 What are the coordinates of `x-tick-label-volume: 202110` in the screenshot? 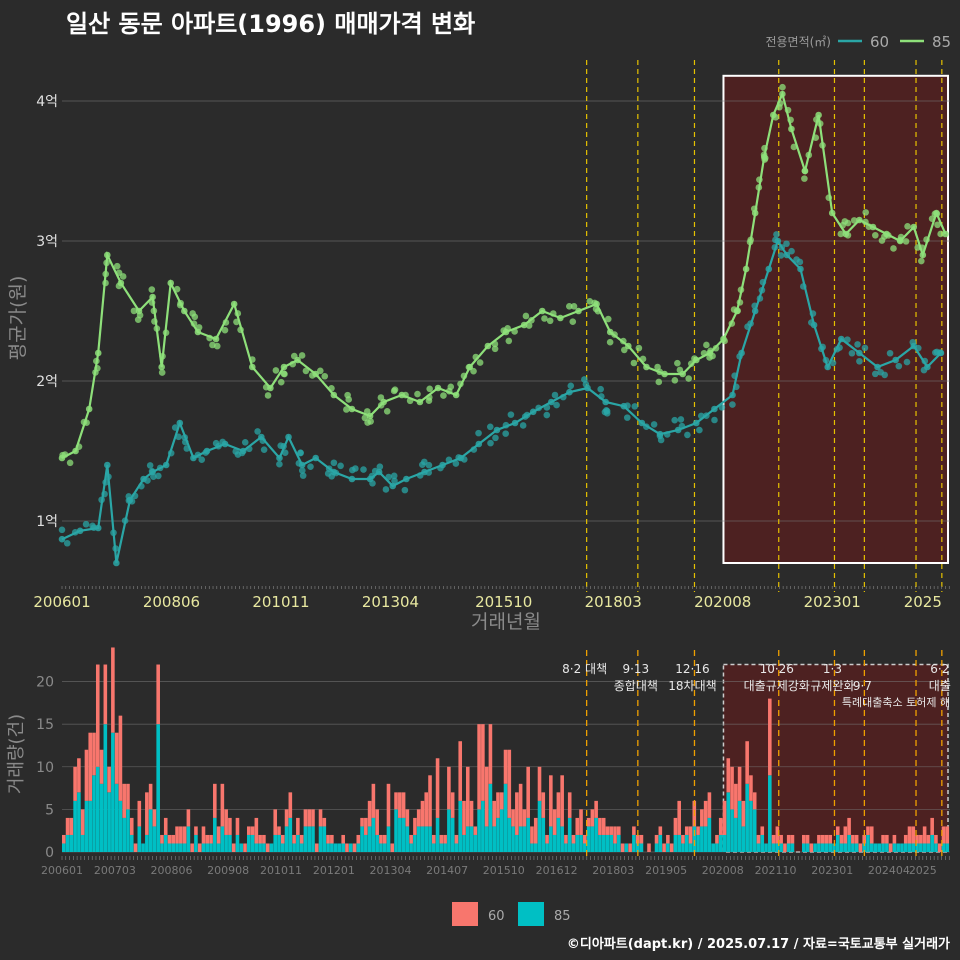 It's located at (776, 870).